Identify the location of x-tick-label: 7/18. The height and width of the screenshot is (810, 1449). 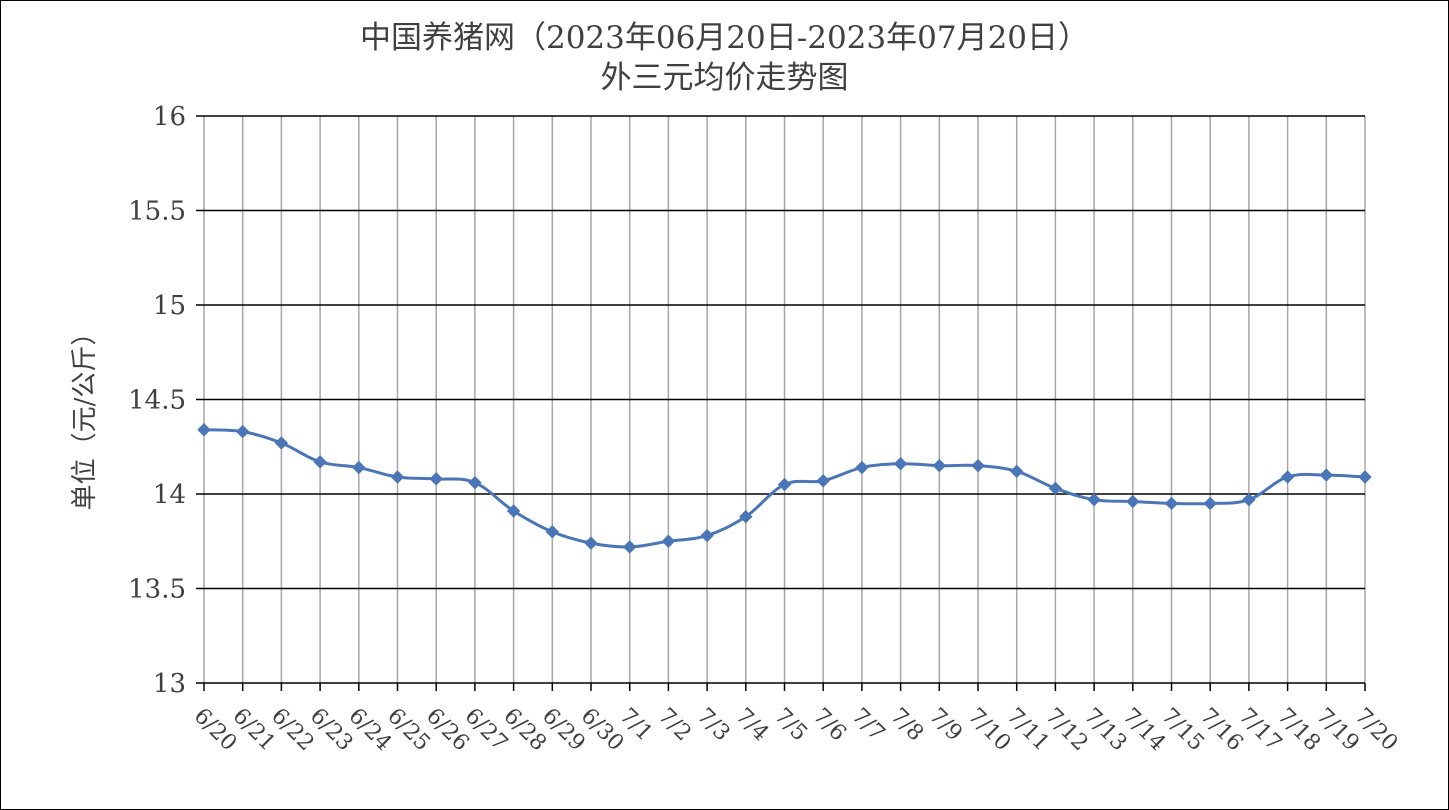
(1298, 730).